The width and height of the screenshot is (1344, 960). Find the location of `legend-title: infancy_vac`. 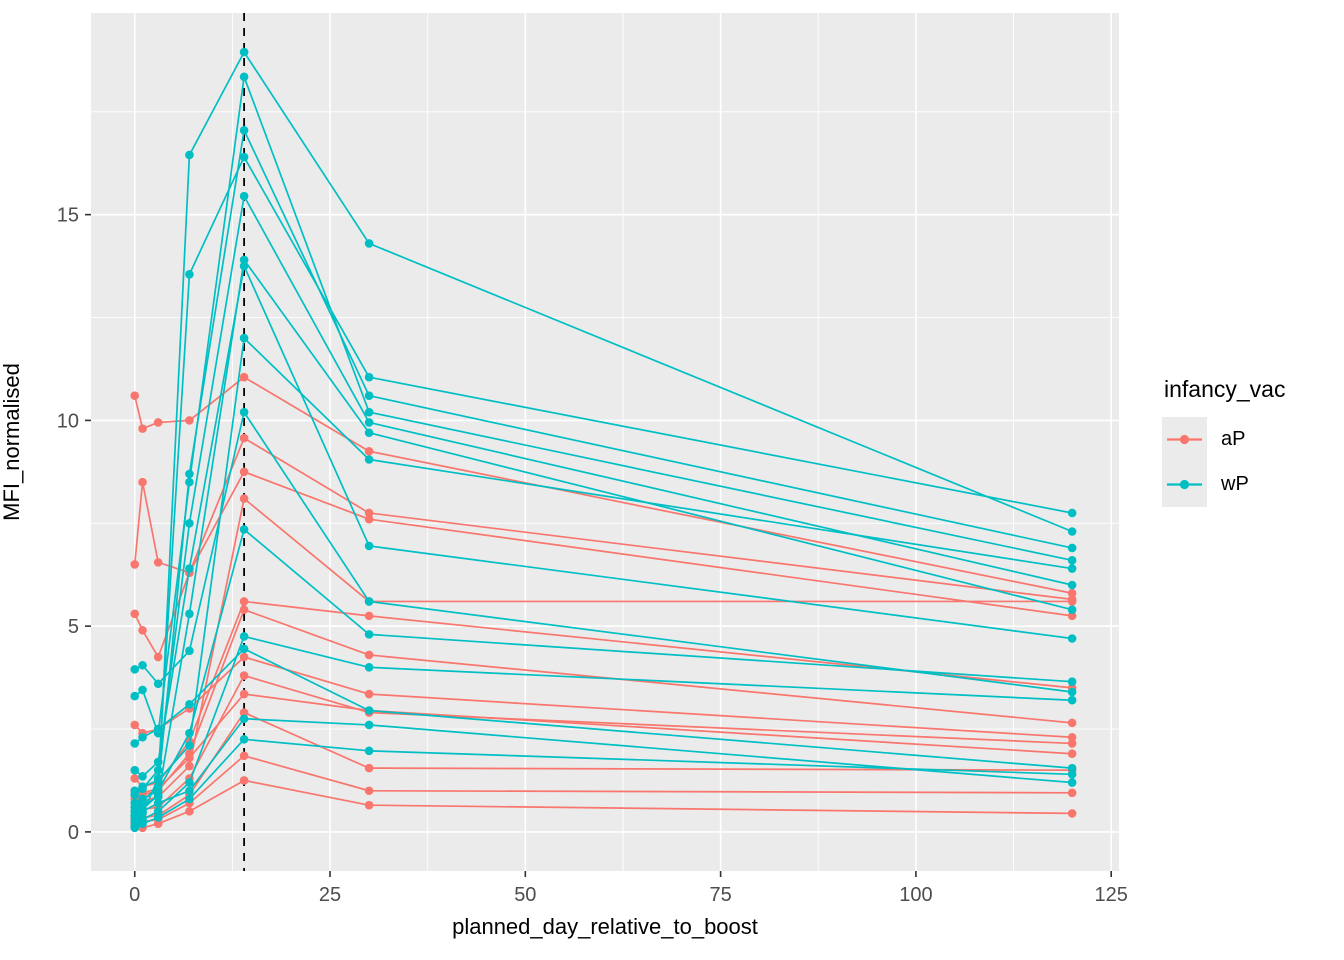

legend-title: infancy_vac is located at coordinates (1225, 389).